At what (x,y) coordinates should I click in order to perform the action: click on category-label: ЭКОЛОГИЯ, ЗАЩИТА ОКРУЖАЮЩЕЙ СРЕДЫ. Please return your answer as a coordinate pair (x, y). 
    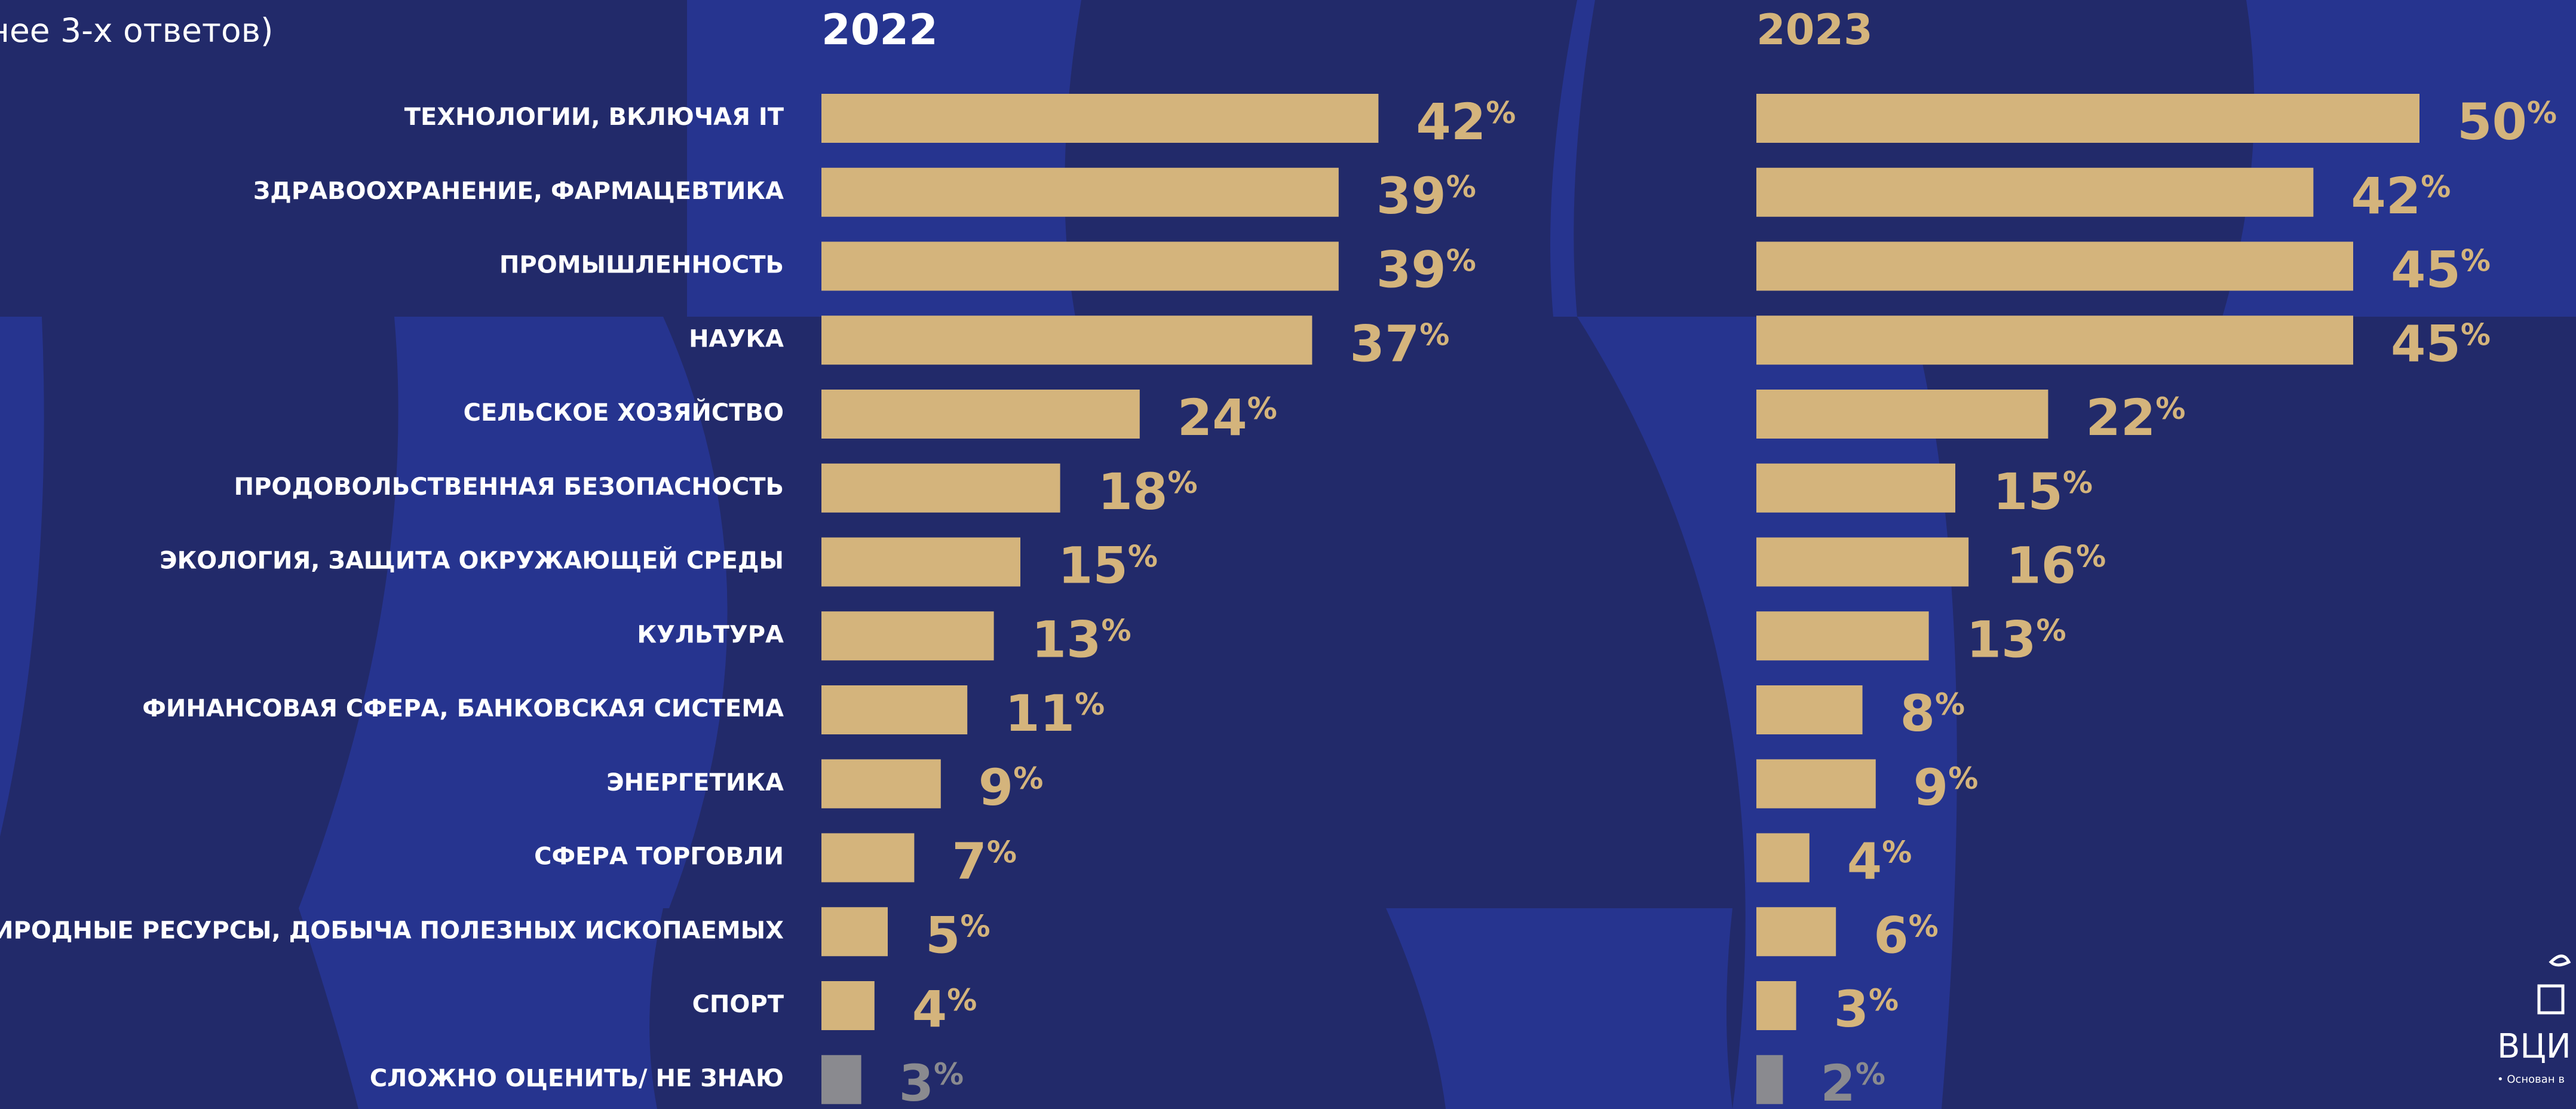
    Looking at the image, I should click on (472, 560).